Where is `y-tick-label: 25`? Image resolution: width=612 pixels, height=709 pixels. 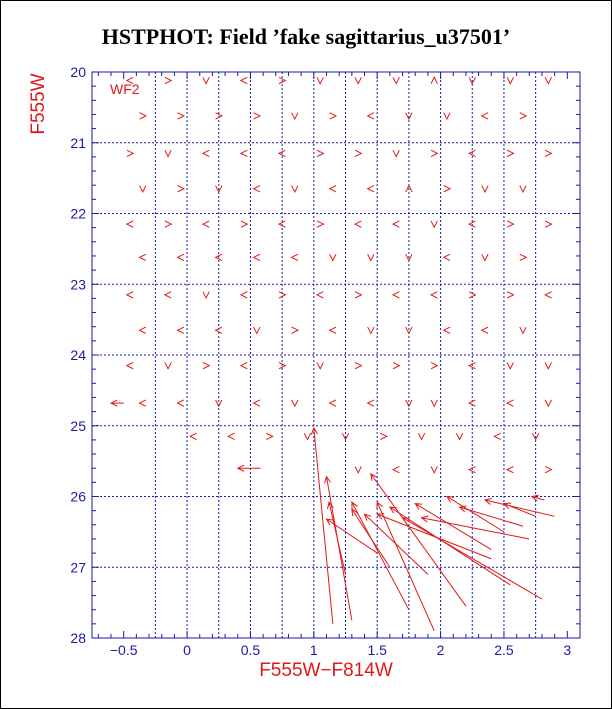
y-tick-label: 25 is located at coordinates (78, 426).